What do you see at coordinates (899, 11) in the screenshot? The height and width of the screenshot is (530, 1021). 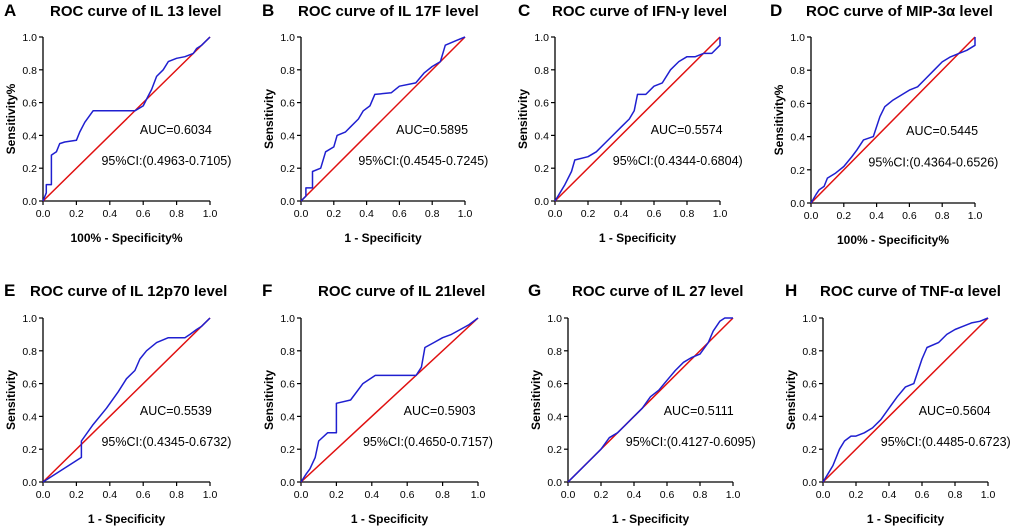 I see `chart-title: ROC curve of MIP-3α level` at bounding box center [899, 11].